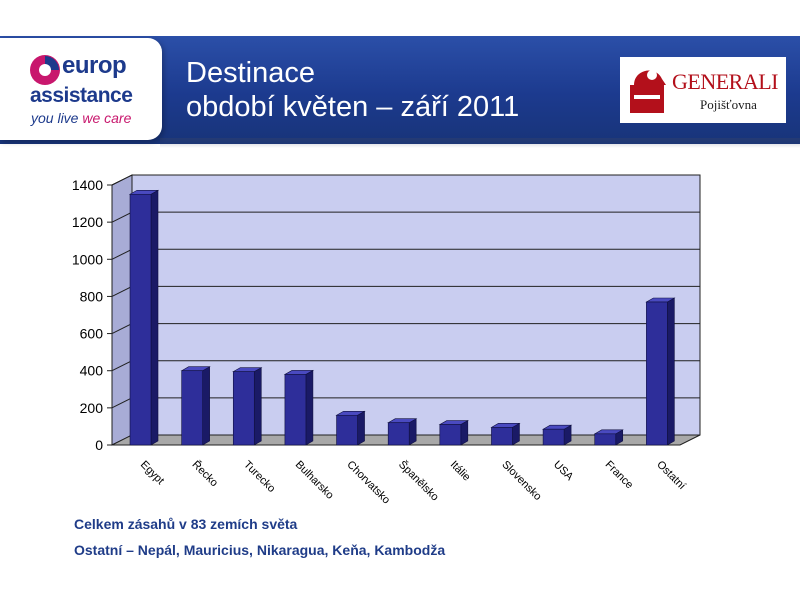  I want to click on y-tick-label: 1400, so click(87, 185).